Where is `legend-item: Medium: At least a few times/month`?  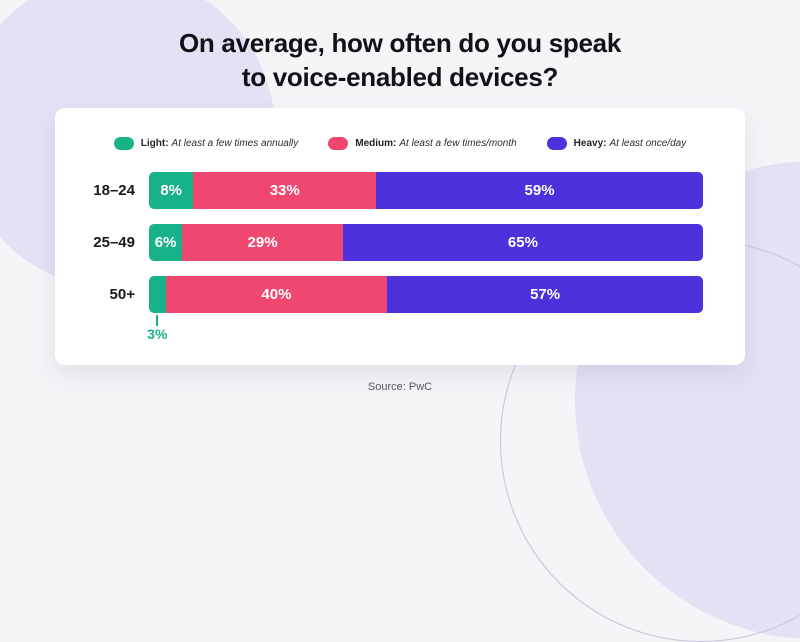 legend-item: Medium: At least a few times/month is located at coordinates (422, 143).